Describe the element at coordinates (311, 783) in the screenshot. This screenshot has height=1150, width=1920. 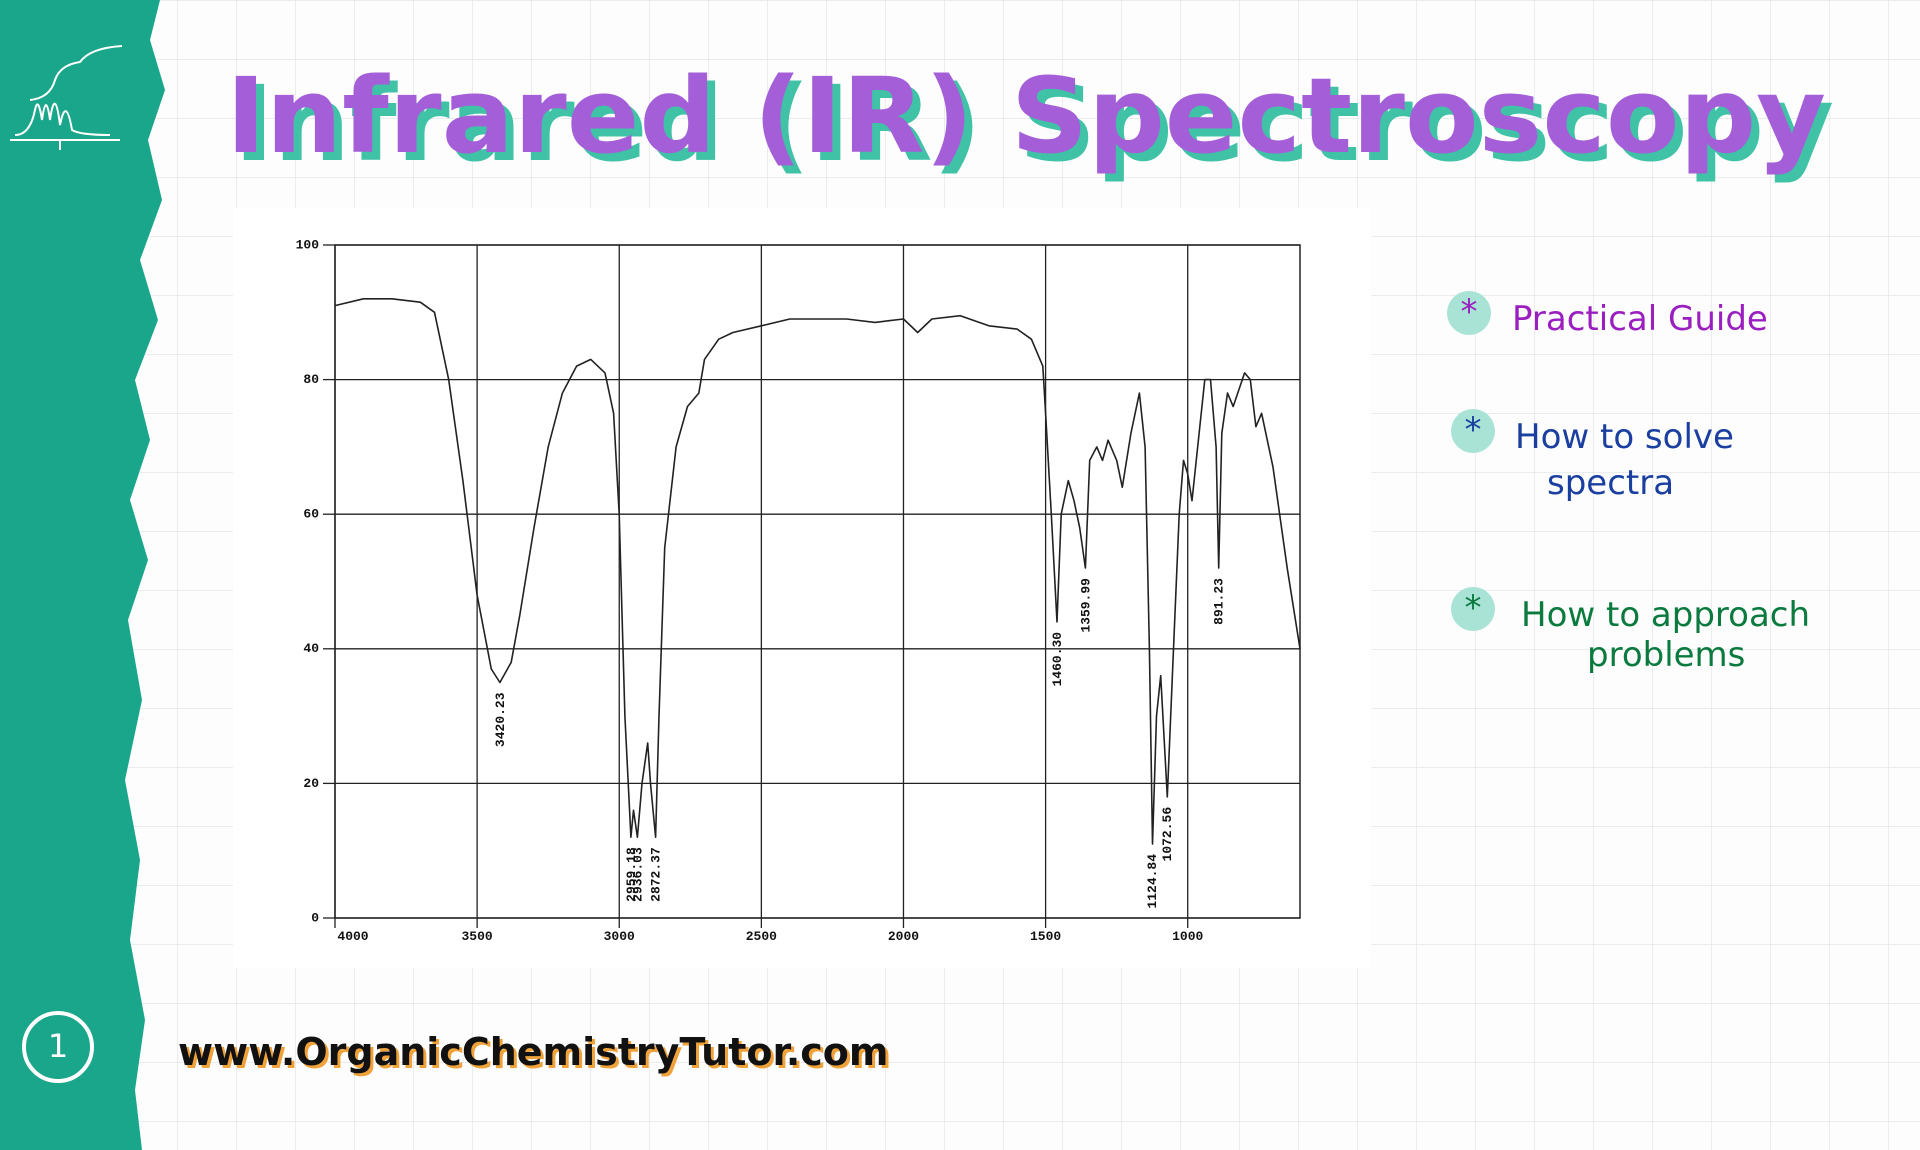
I see `y-tick-label: 20` at that location.